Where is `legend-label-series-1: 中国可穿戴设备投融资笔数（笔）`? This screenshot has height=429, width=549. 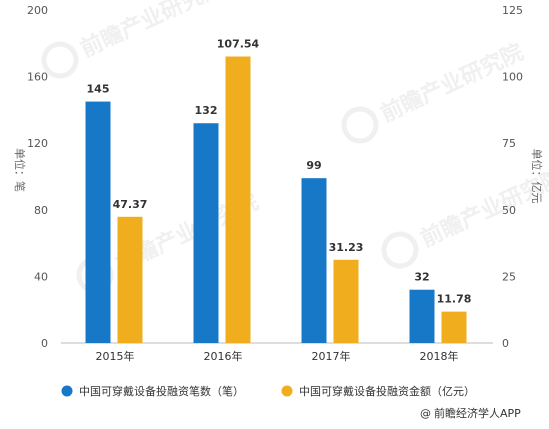
legend-label-series-1: 中国可穿戴设备投融资笔数（笔） is located at coordinates (161, 391).